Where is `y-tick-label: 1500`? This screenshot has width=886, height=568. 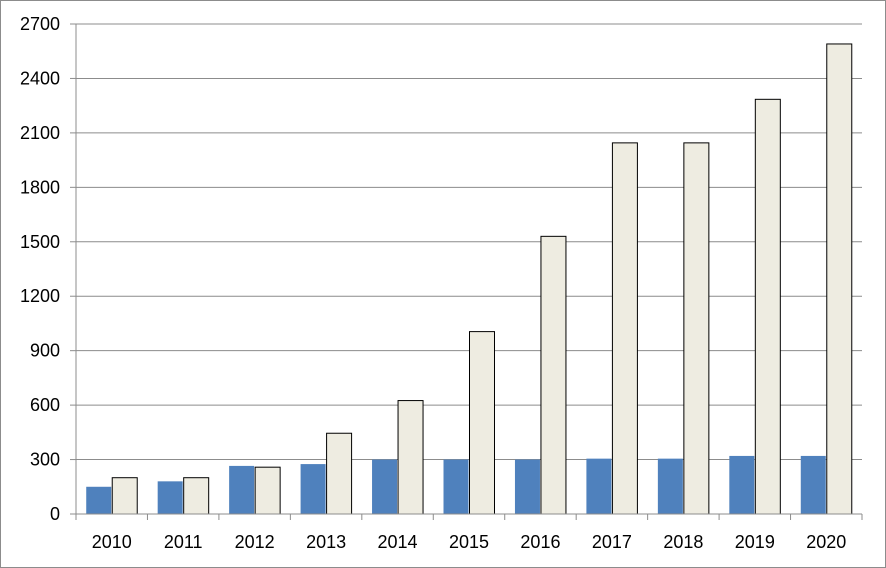
y-tick-label: 1500 is located at coordinates (40, 242).